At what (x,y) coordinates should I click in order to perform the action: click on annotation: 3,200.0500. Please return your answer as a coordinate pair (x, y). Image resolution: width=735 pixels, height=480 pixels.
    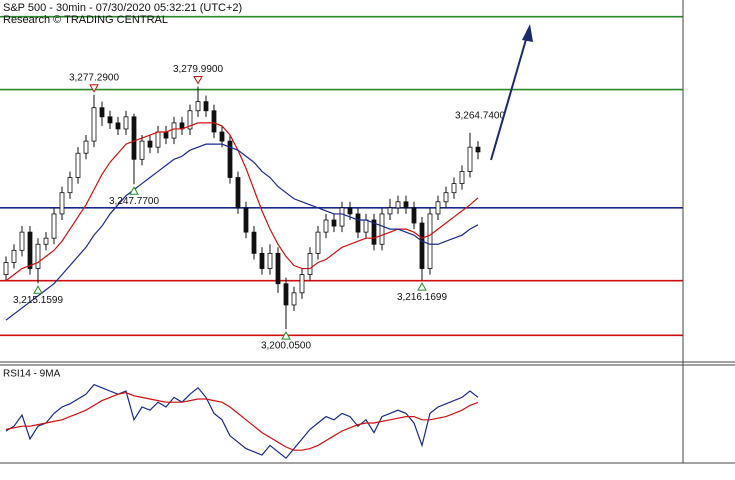
    Looking at the image, I should click on (286, 346).